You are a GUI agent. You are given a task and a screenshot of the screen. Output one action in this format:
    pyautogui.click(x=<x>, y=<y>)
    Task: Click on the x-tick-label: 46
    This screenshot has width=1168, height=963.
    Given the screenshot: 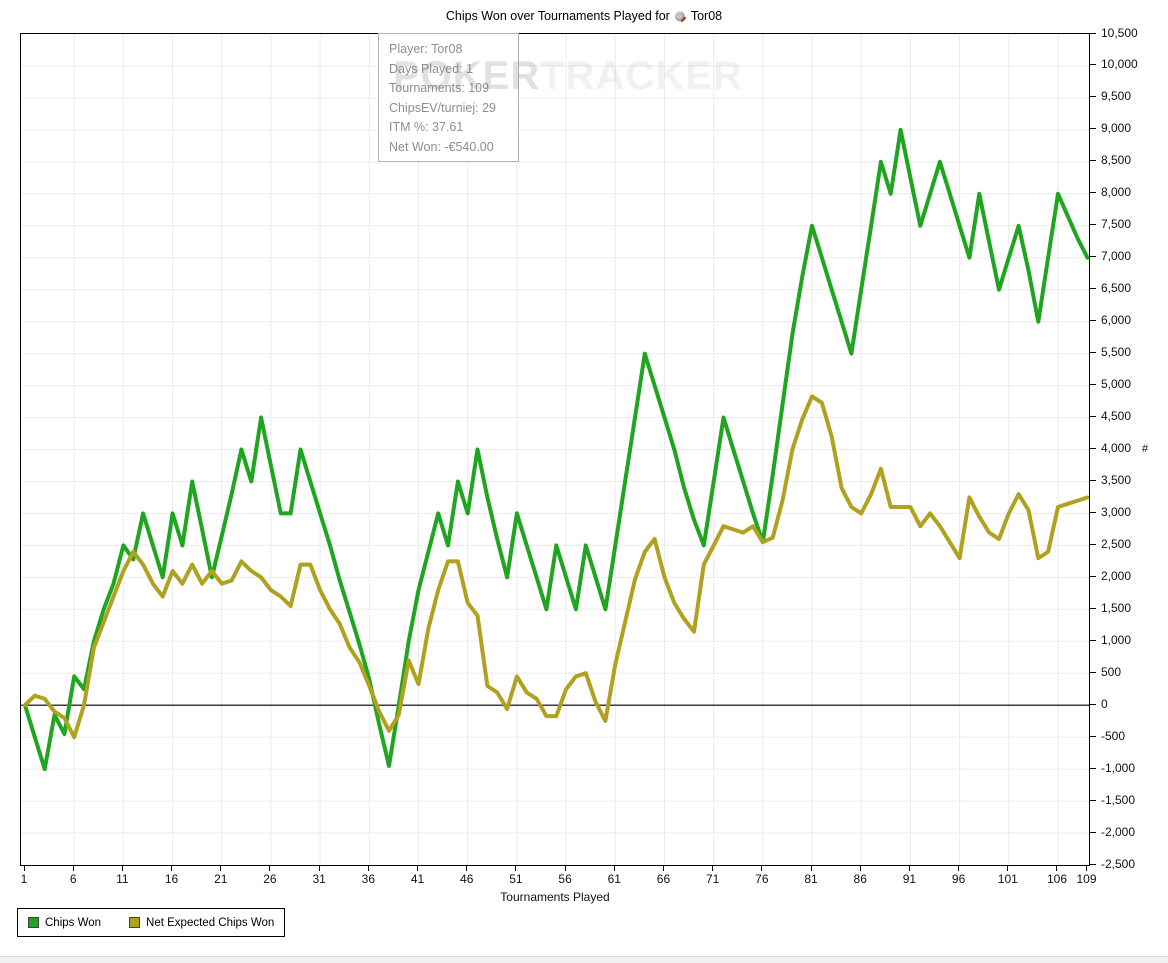 What is the action you would take?
    pyautogui.click(x=467, y=879)
    